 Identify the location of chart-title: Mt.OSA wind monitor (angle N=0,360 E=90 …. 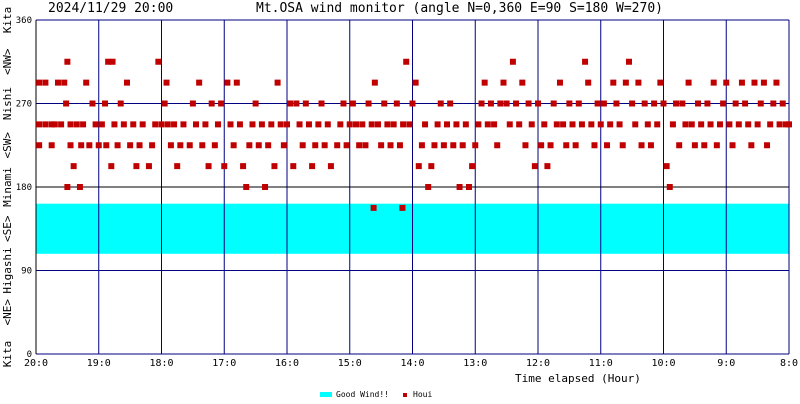
(459, 8).